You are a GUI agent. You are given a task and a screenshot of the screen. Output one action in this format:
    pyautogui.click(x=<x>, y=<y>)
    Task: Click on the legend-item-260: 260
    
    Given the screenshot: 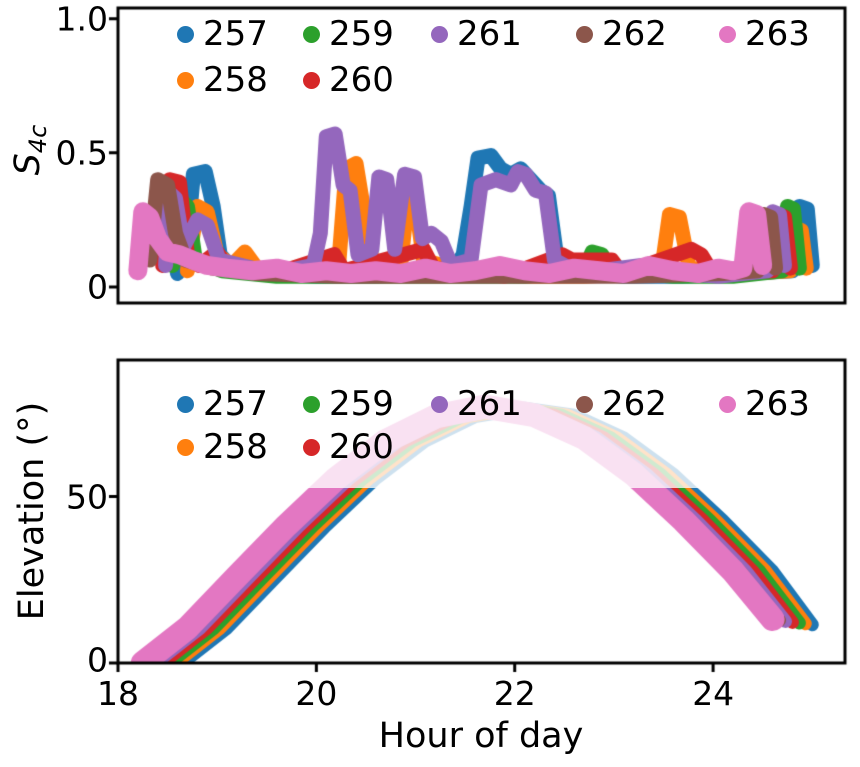 What is the action you would take?
    pyautogui.click(x=348, y=80)
    